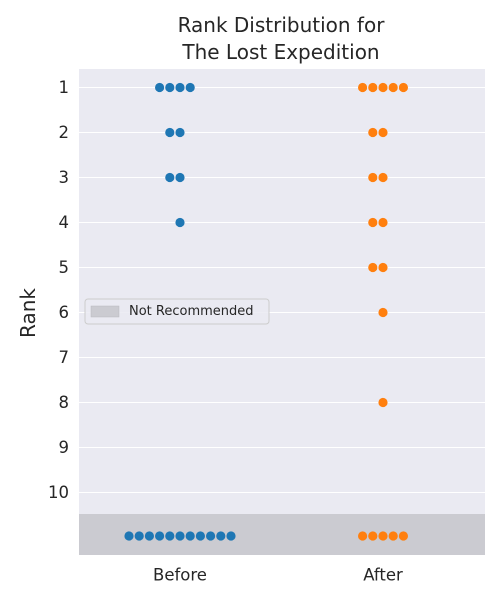  I want to click on y-tick-label-5: 5, so click(64, 267).